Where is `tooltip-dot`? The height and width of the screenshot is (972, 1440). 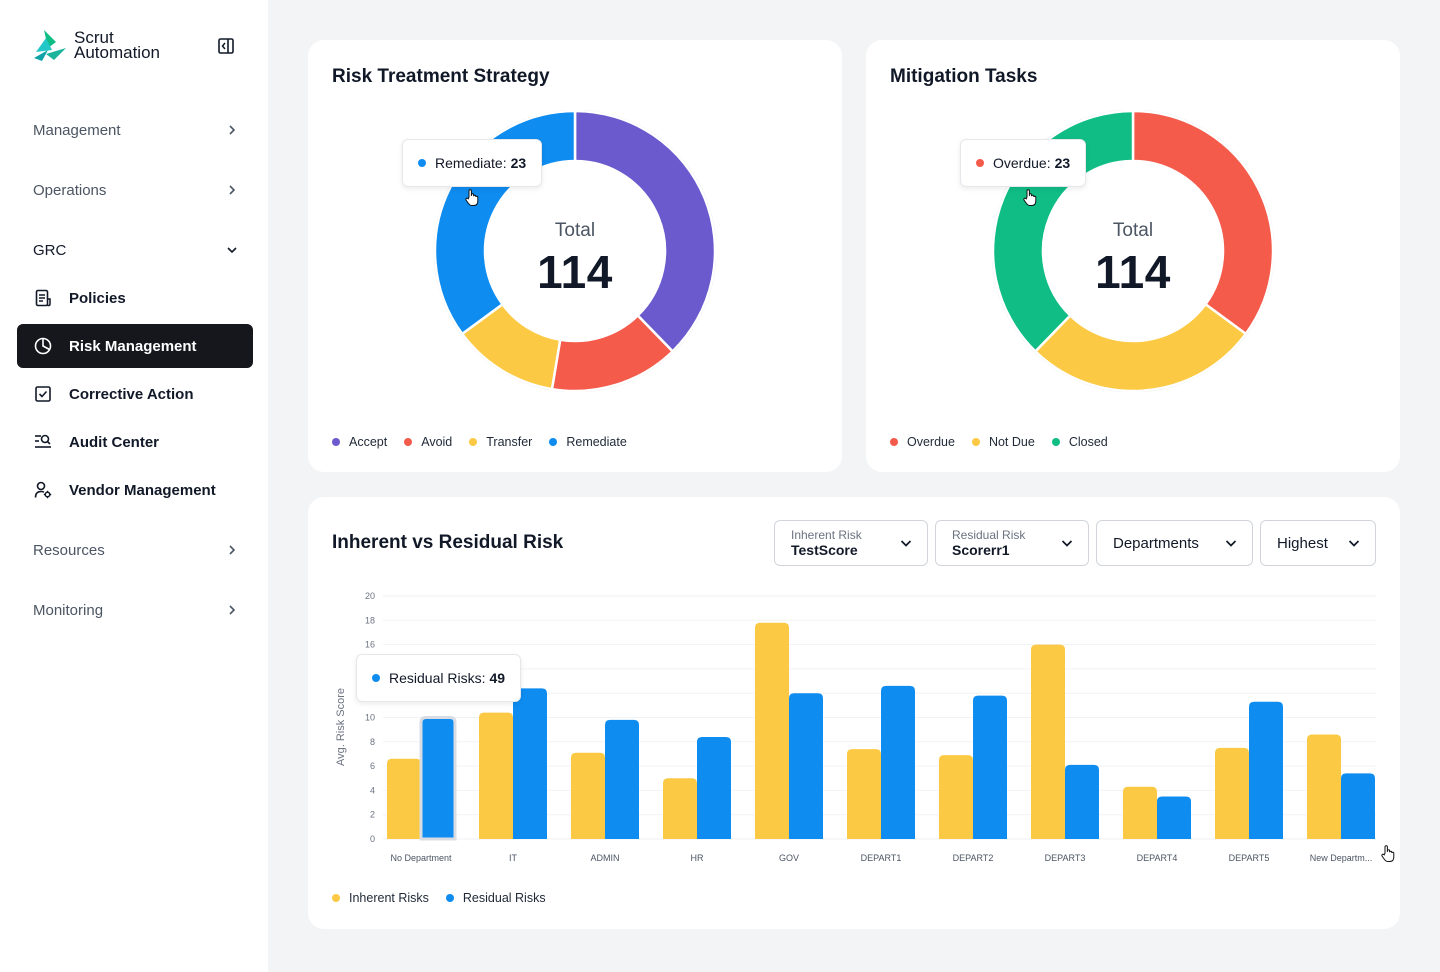 tooltip-dot is located at coordinates (422, 163).